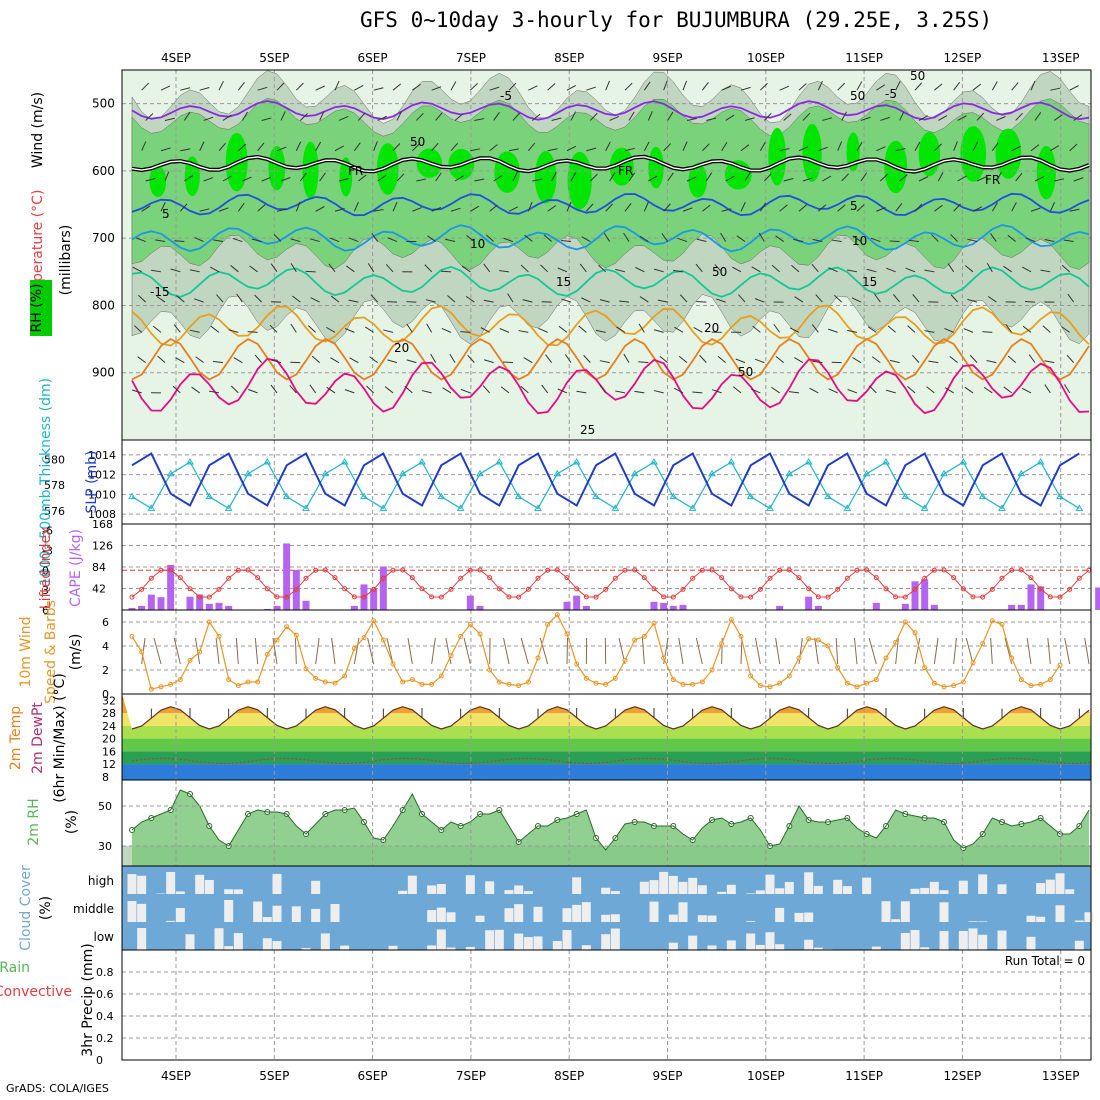  Describe the element at coordinates (176, 1076) in the screenshot. I see `date-label-bottom: 4SEP` at that location.